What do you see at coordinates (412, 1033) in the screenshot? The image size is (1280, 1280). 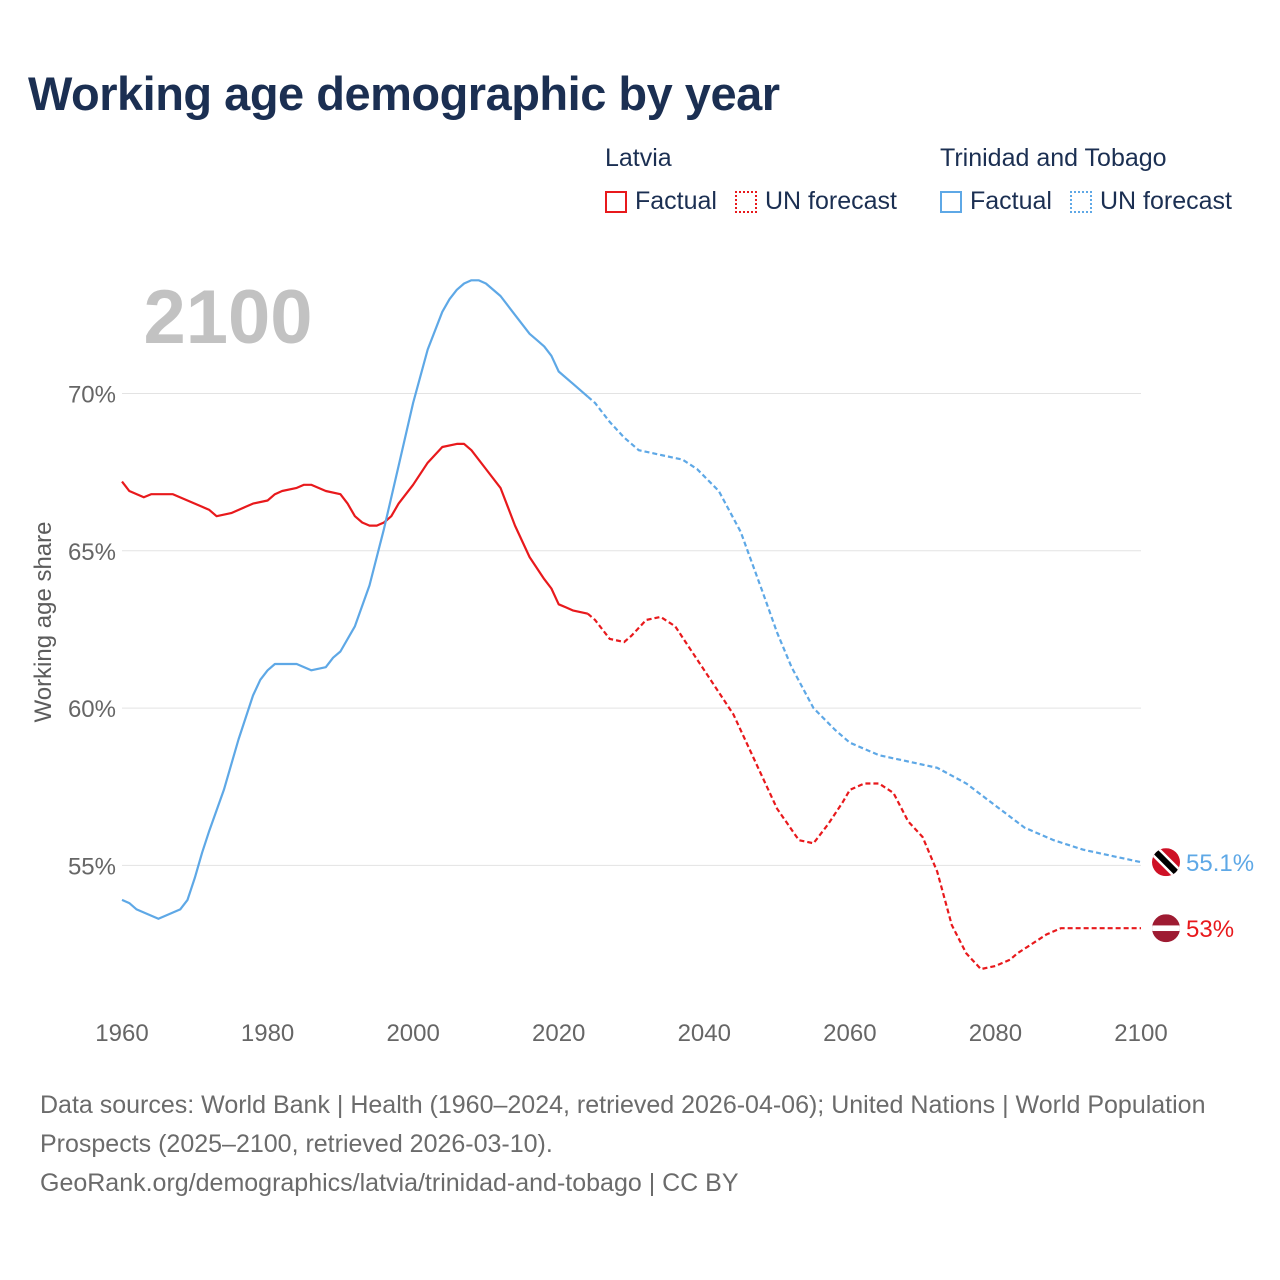 I see `x-tick-label: 2000` at bounding box center [412, 1033].